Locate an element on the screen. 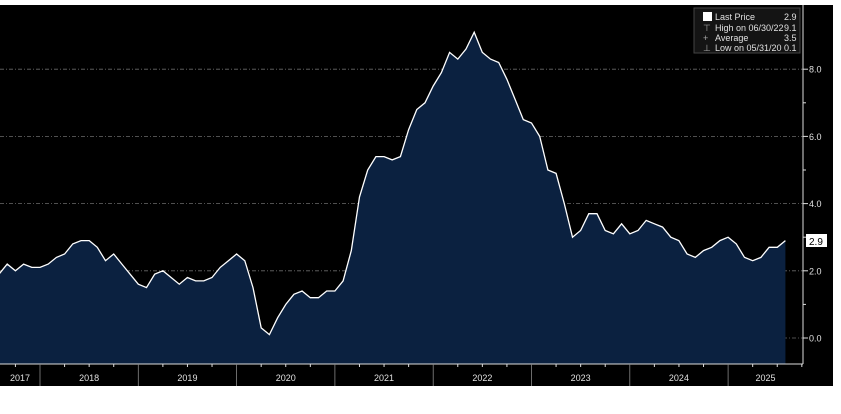  y-tick-label: 0.0 is located at coordinates (815, 339).